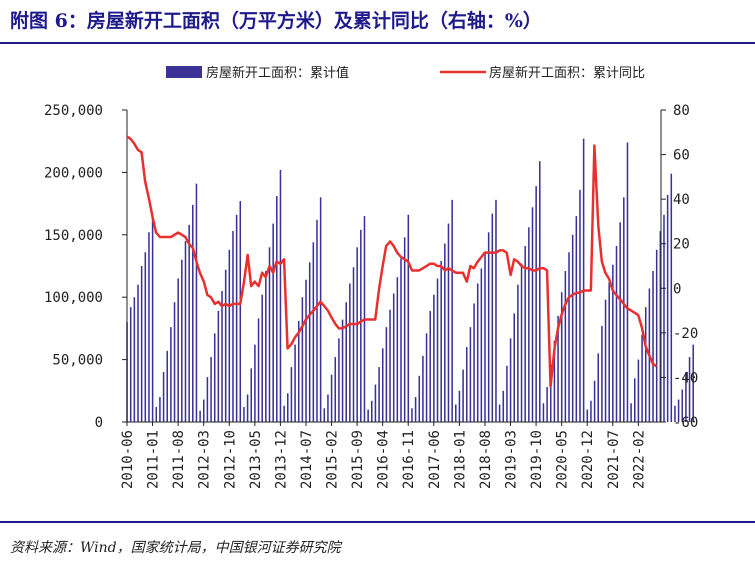 The height and width of the screenshot is (580, 755). Describe the element at coordinates (377, 43) in the screenshot. I see `title-divider` at that location.